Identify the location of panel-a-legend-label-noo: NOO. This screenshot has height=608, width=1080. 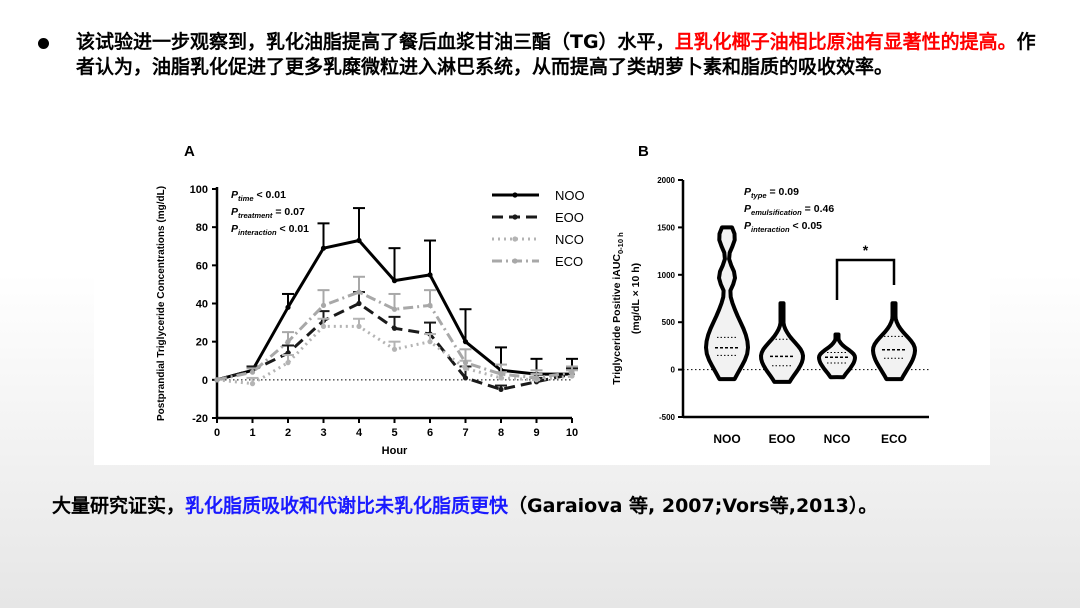
(570, 195).